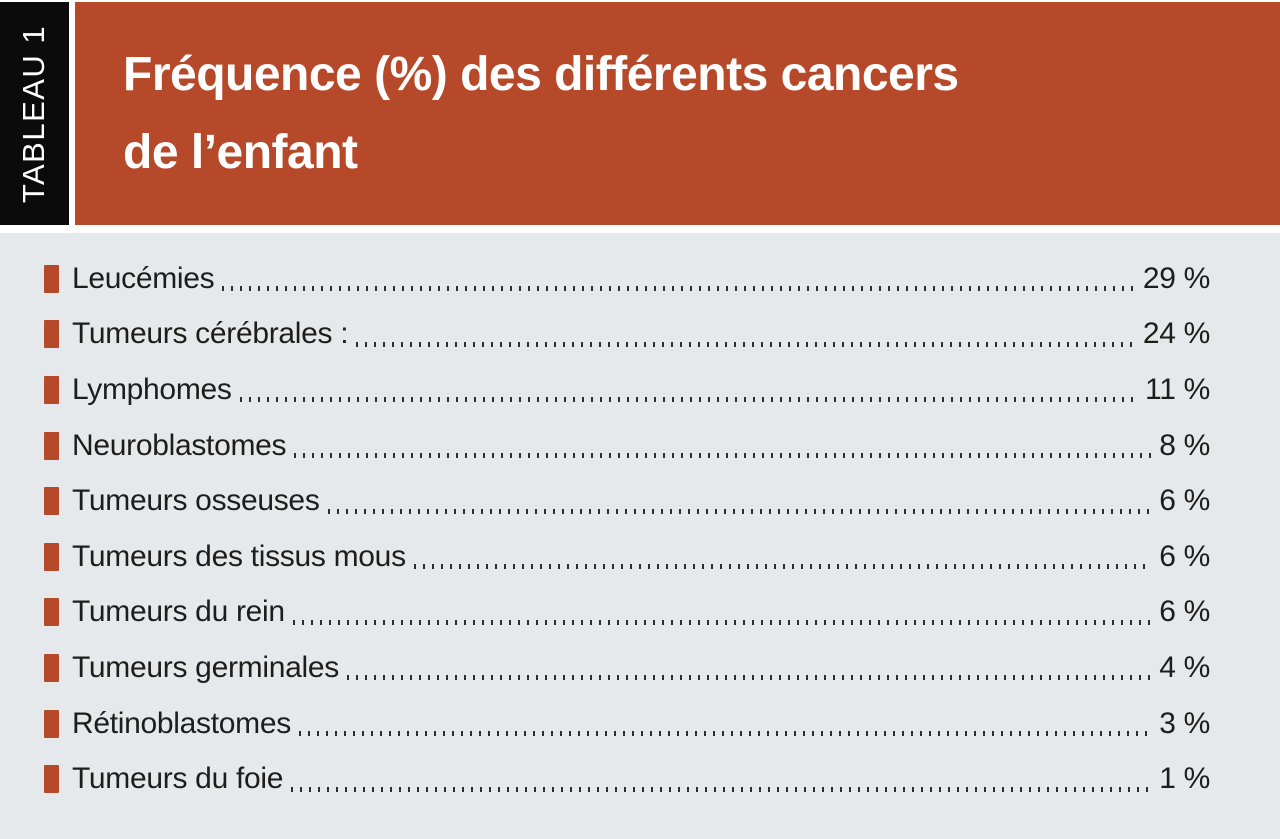  I want to click on table-row: Lymphomes 11 %, so click(627, 390).